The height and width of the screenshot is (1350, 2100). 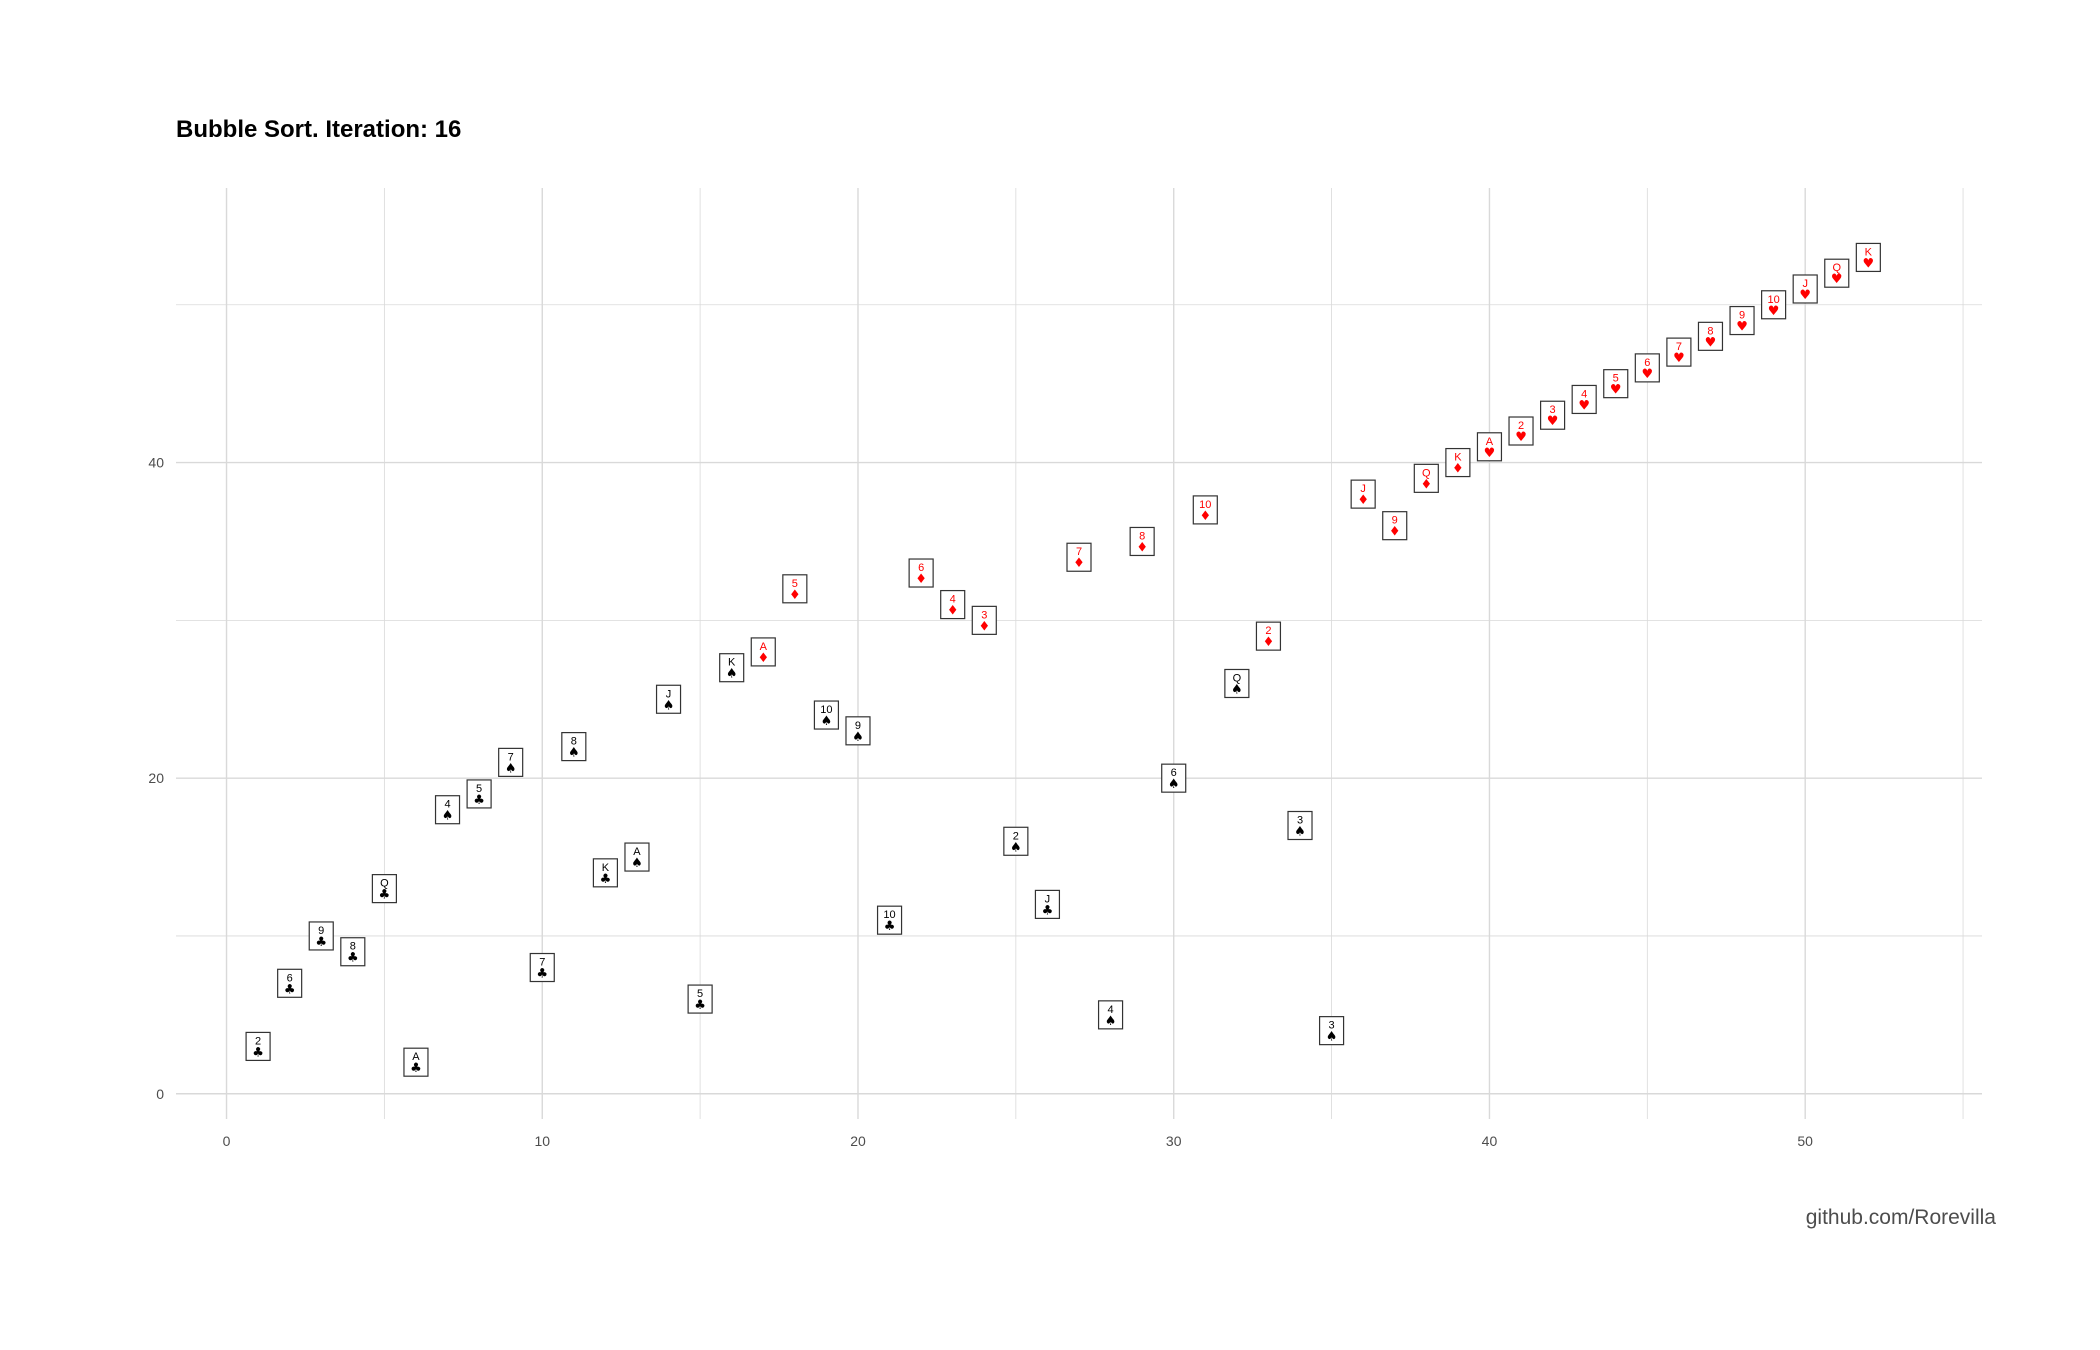 I want to click on card-rank-label: K, so click(x=1869, y=252).